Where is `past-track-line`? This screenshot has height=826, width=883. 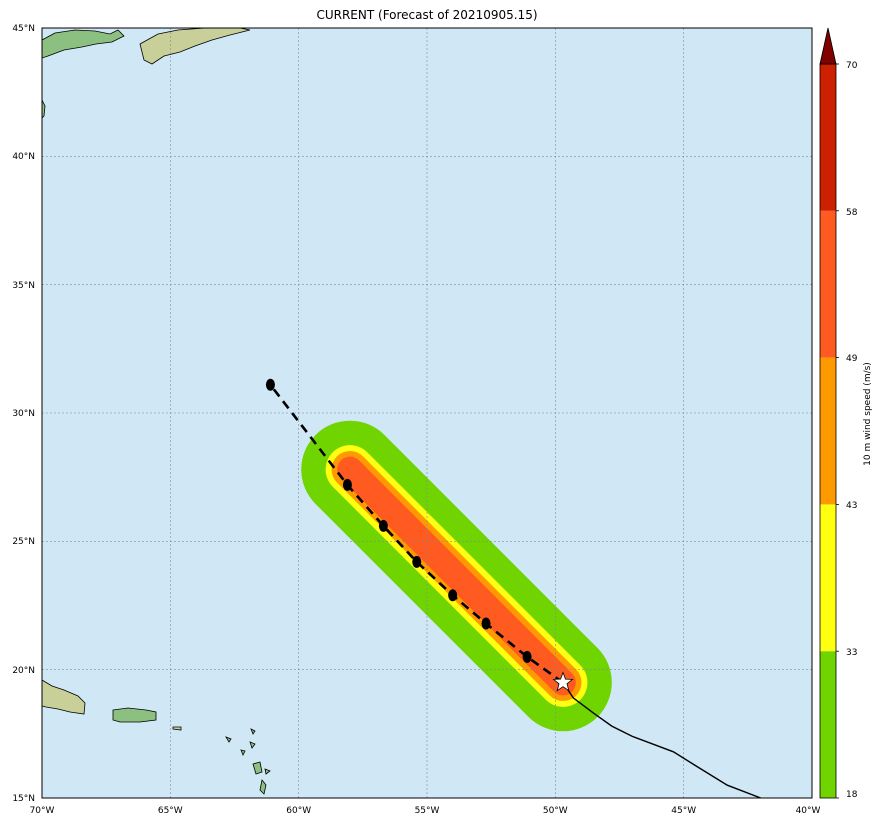
past-track-line is located at coordinates (661, 740).